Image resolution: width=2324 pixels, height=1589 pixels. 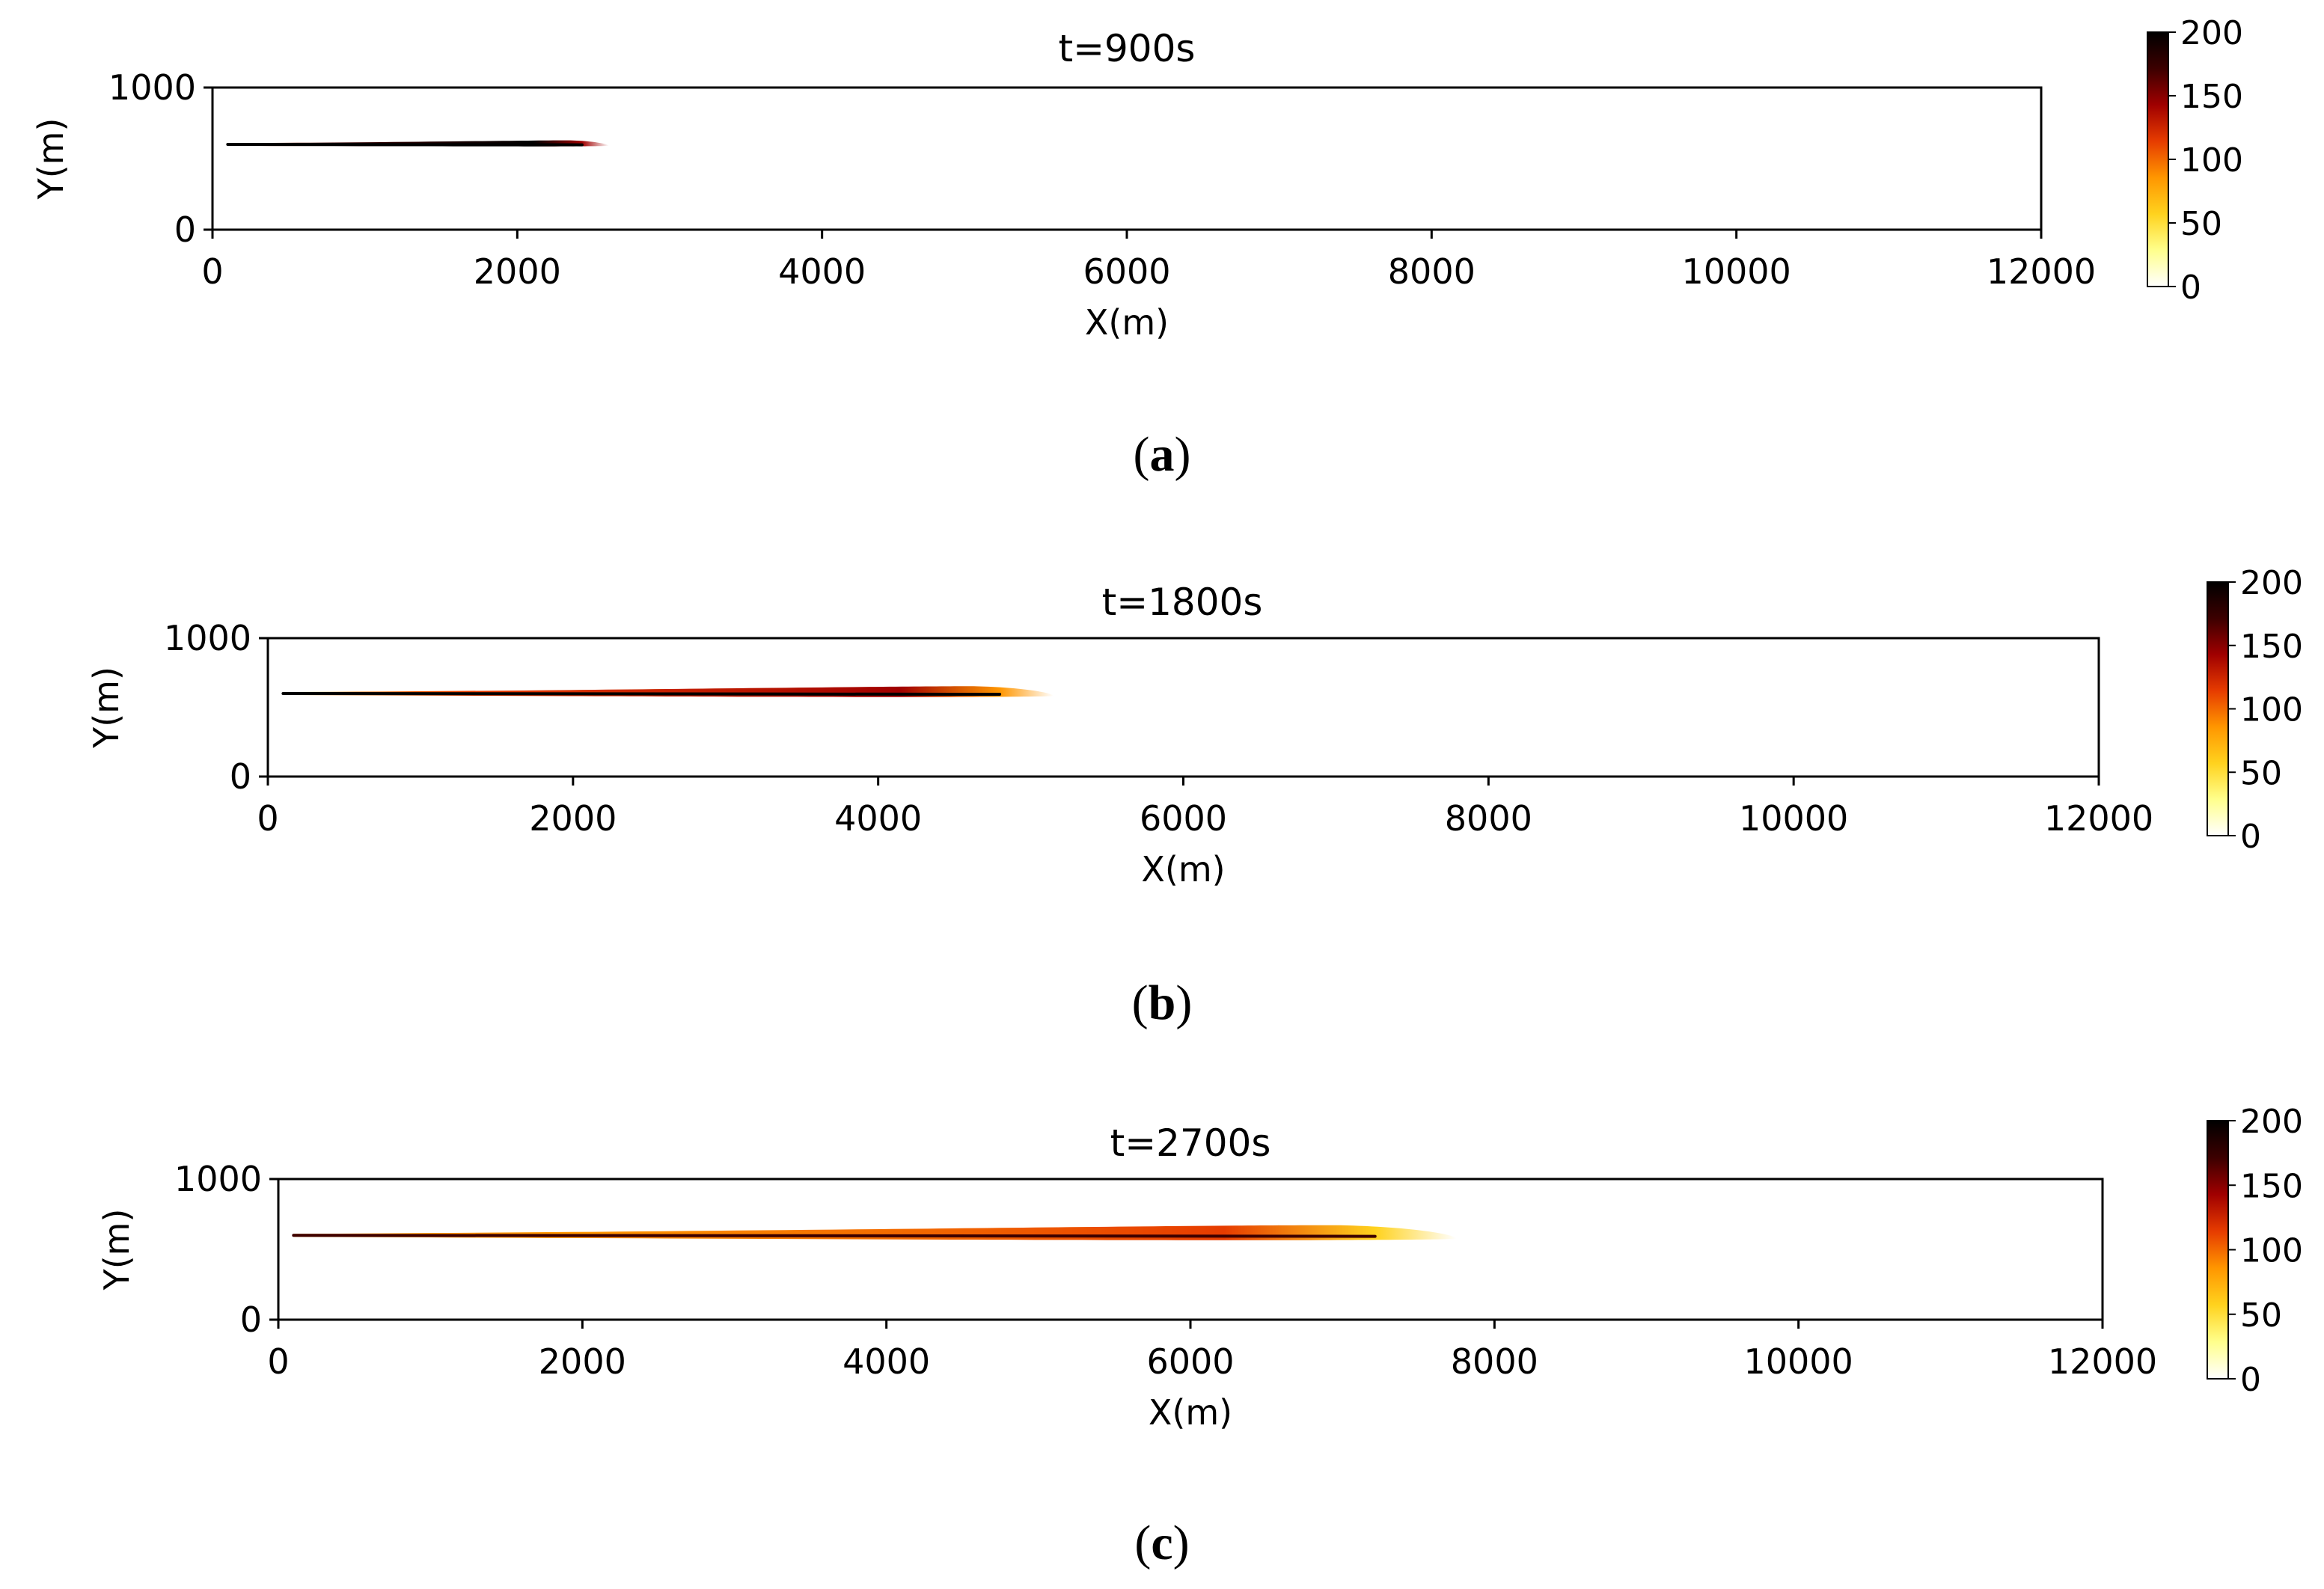 I want to click on caption-c: (c), so click(x=1162, y=1543).